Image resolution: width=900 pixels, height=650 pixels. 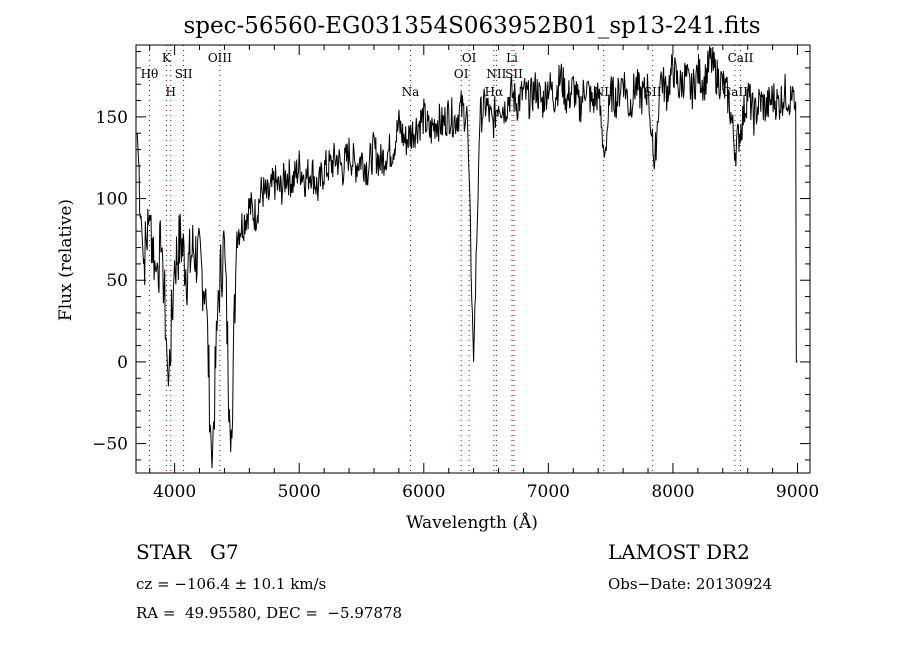 What do you see at coordinates (117, 281) in the screenshot?
I see `y-tick-label: 50` at bounding box center [117, 281].